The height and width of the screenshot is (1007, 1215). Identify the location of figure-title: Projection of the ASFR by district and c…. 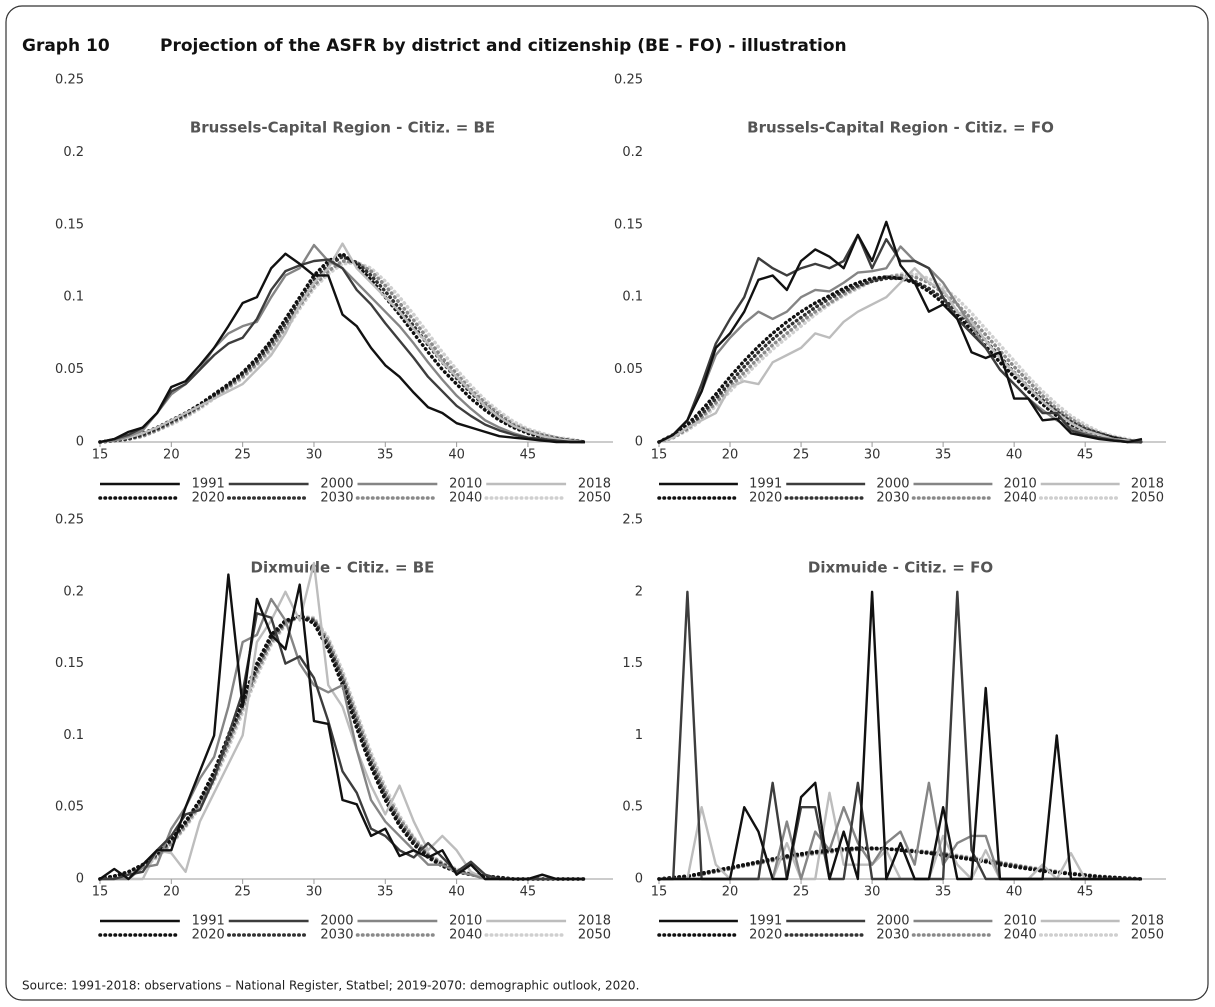
(503, 46).